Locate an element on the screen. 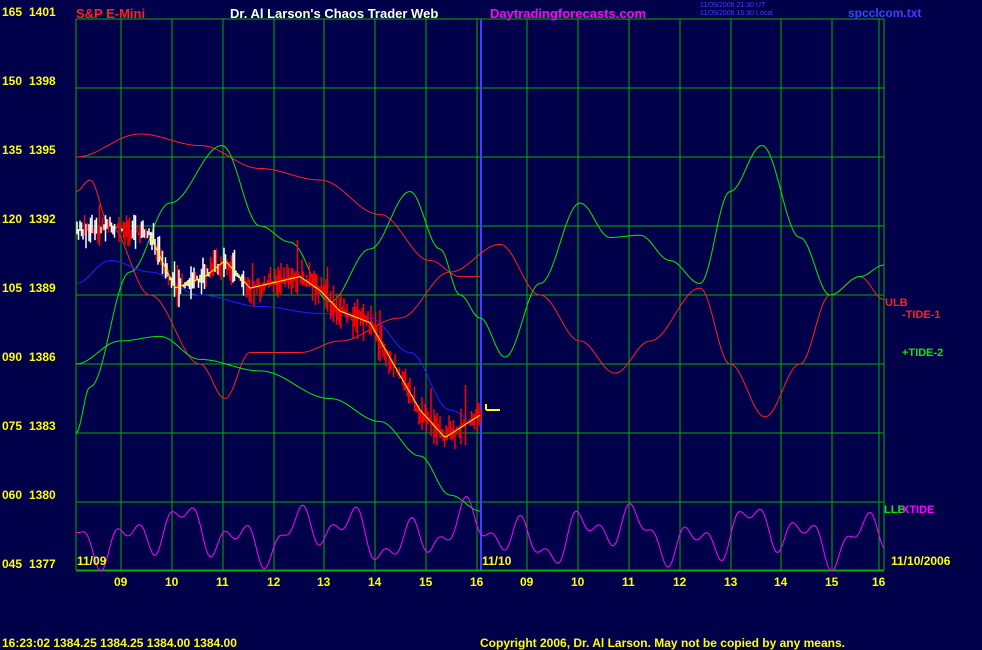  y-tick-price: 1392 is located at coordinates (42, 219).